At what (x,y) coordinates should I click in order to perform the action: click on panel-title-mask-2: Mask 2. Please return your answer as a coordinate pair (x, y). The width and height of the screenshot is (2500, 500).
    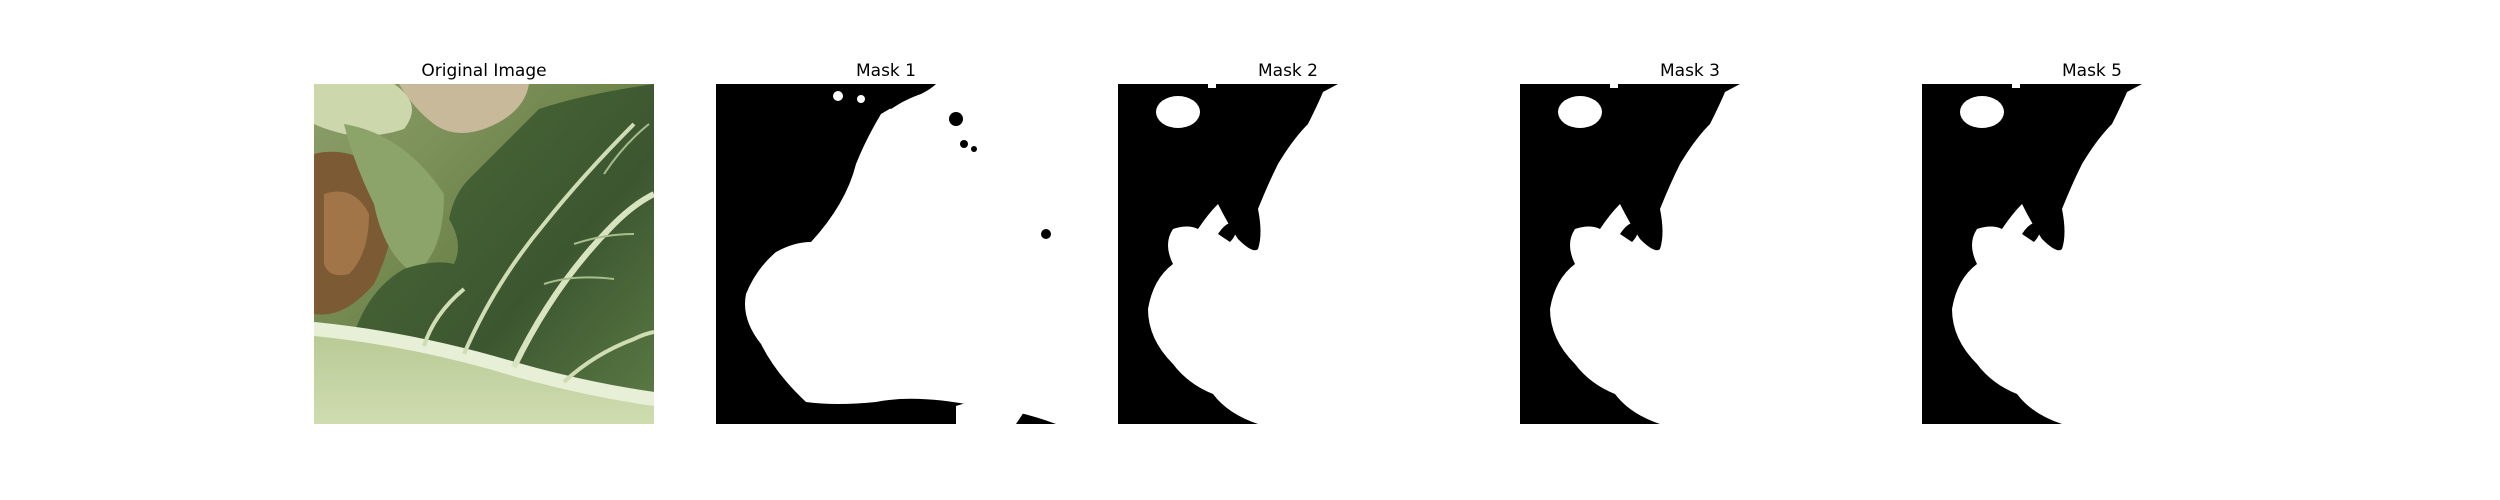
    Looking at the image, I should click on (1287, 71).